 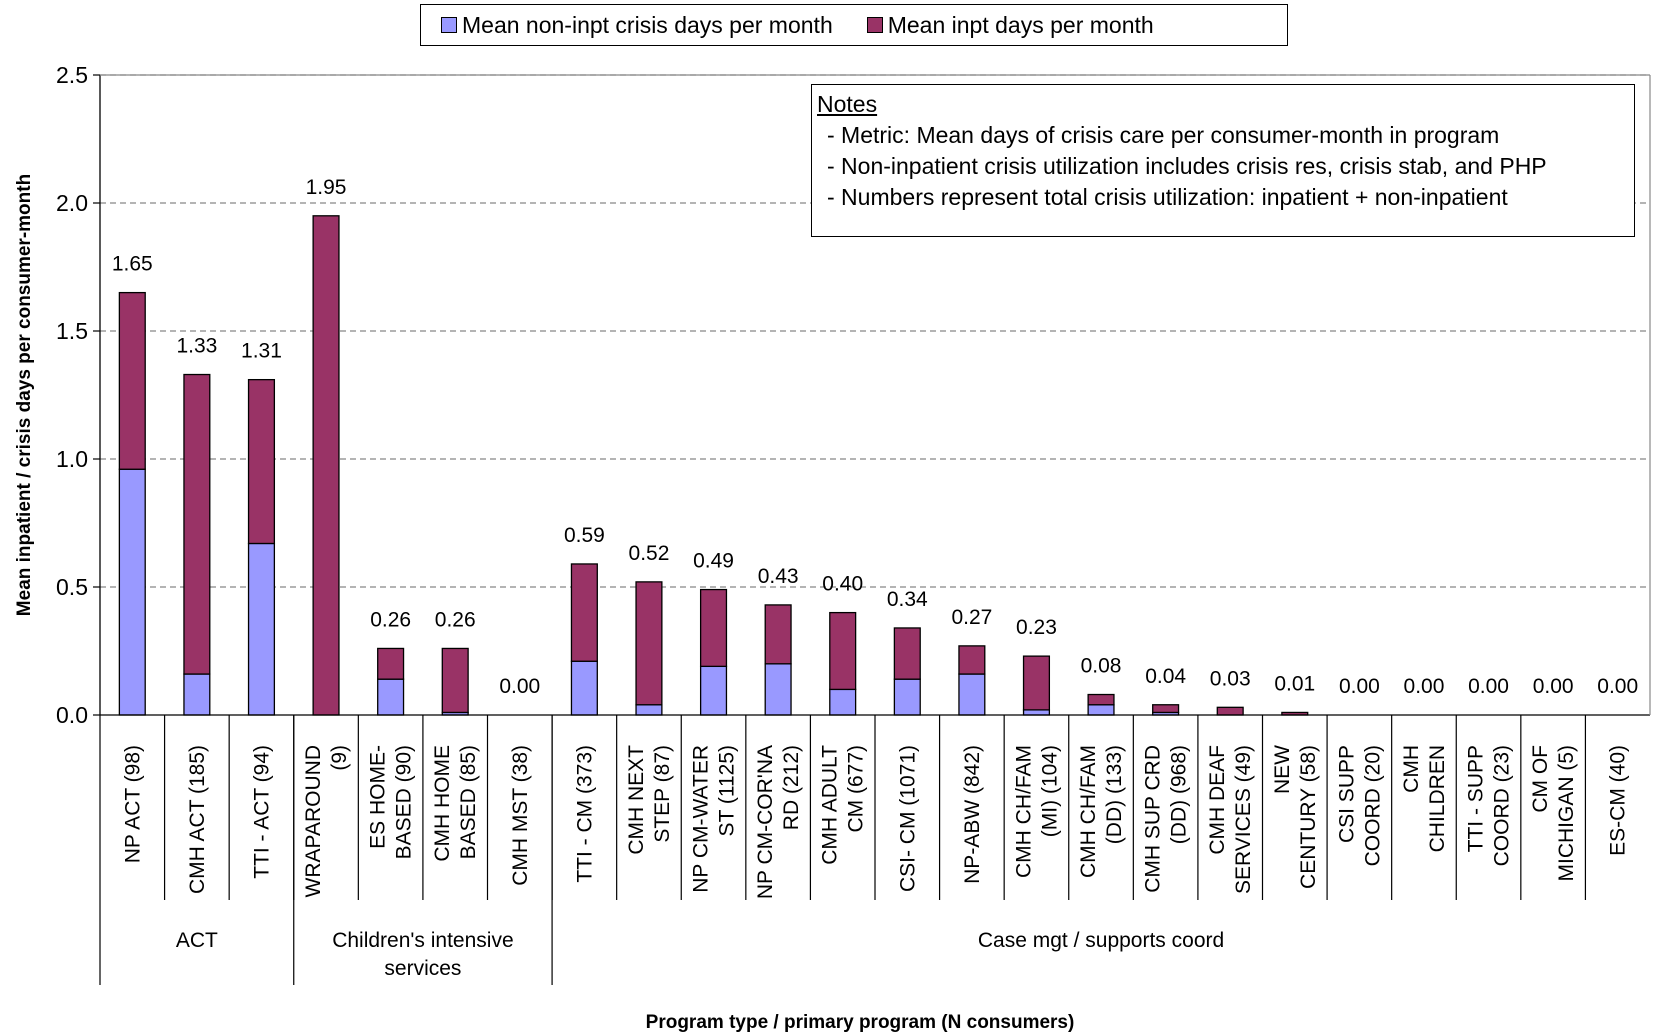 What do you see at coordinates (649, 800) in the screenshot?
I see `x-category-label: CMH NEXT STEP (87)` at bounding box center [649, 800].